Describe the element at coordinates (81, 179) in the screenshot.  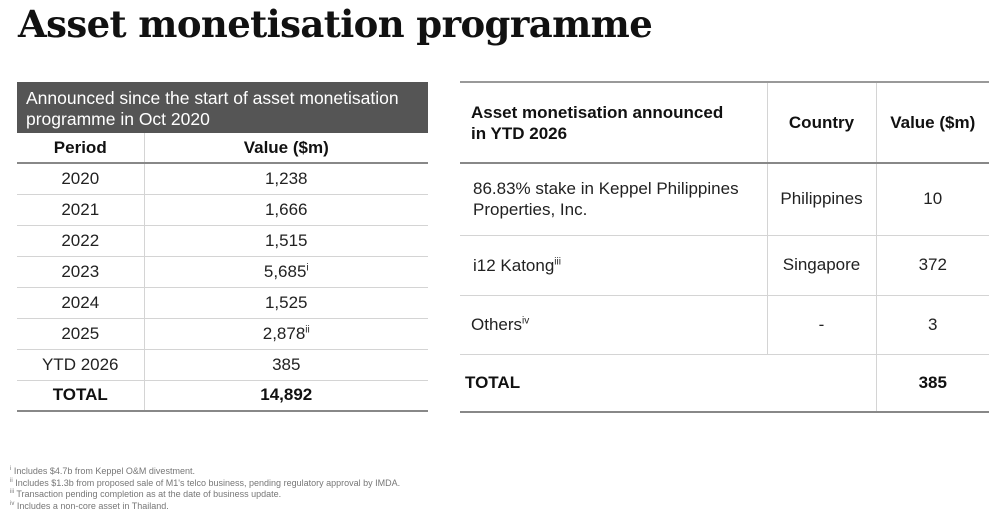
I see `period-cell: 2020` at that location.